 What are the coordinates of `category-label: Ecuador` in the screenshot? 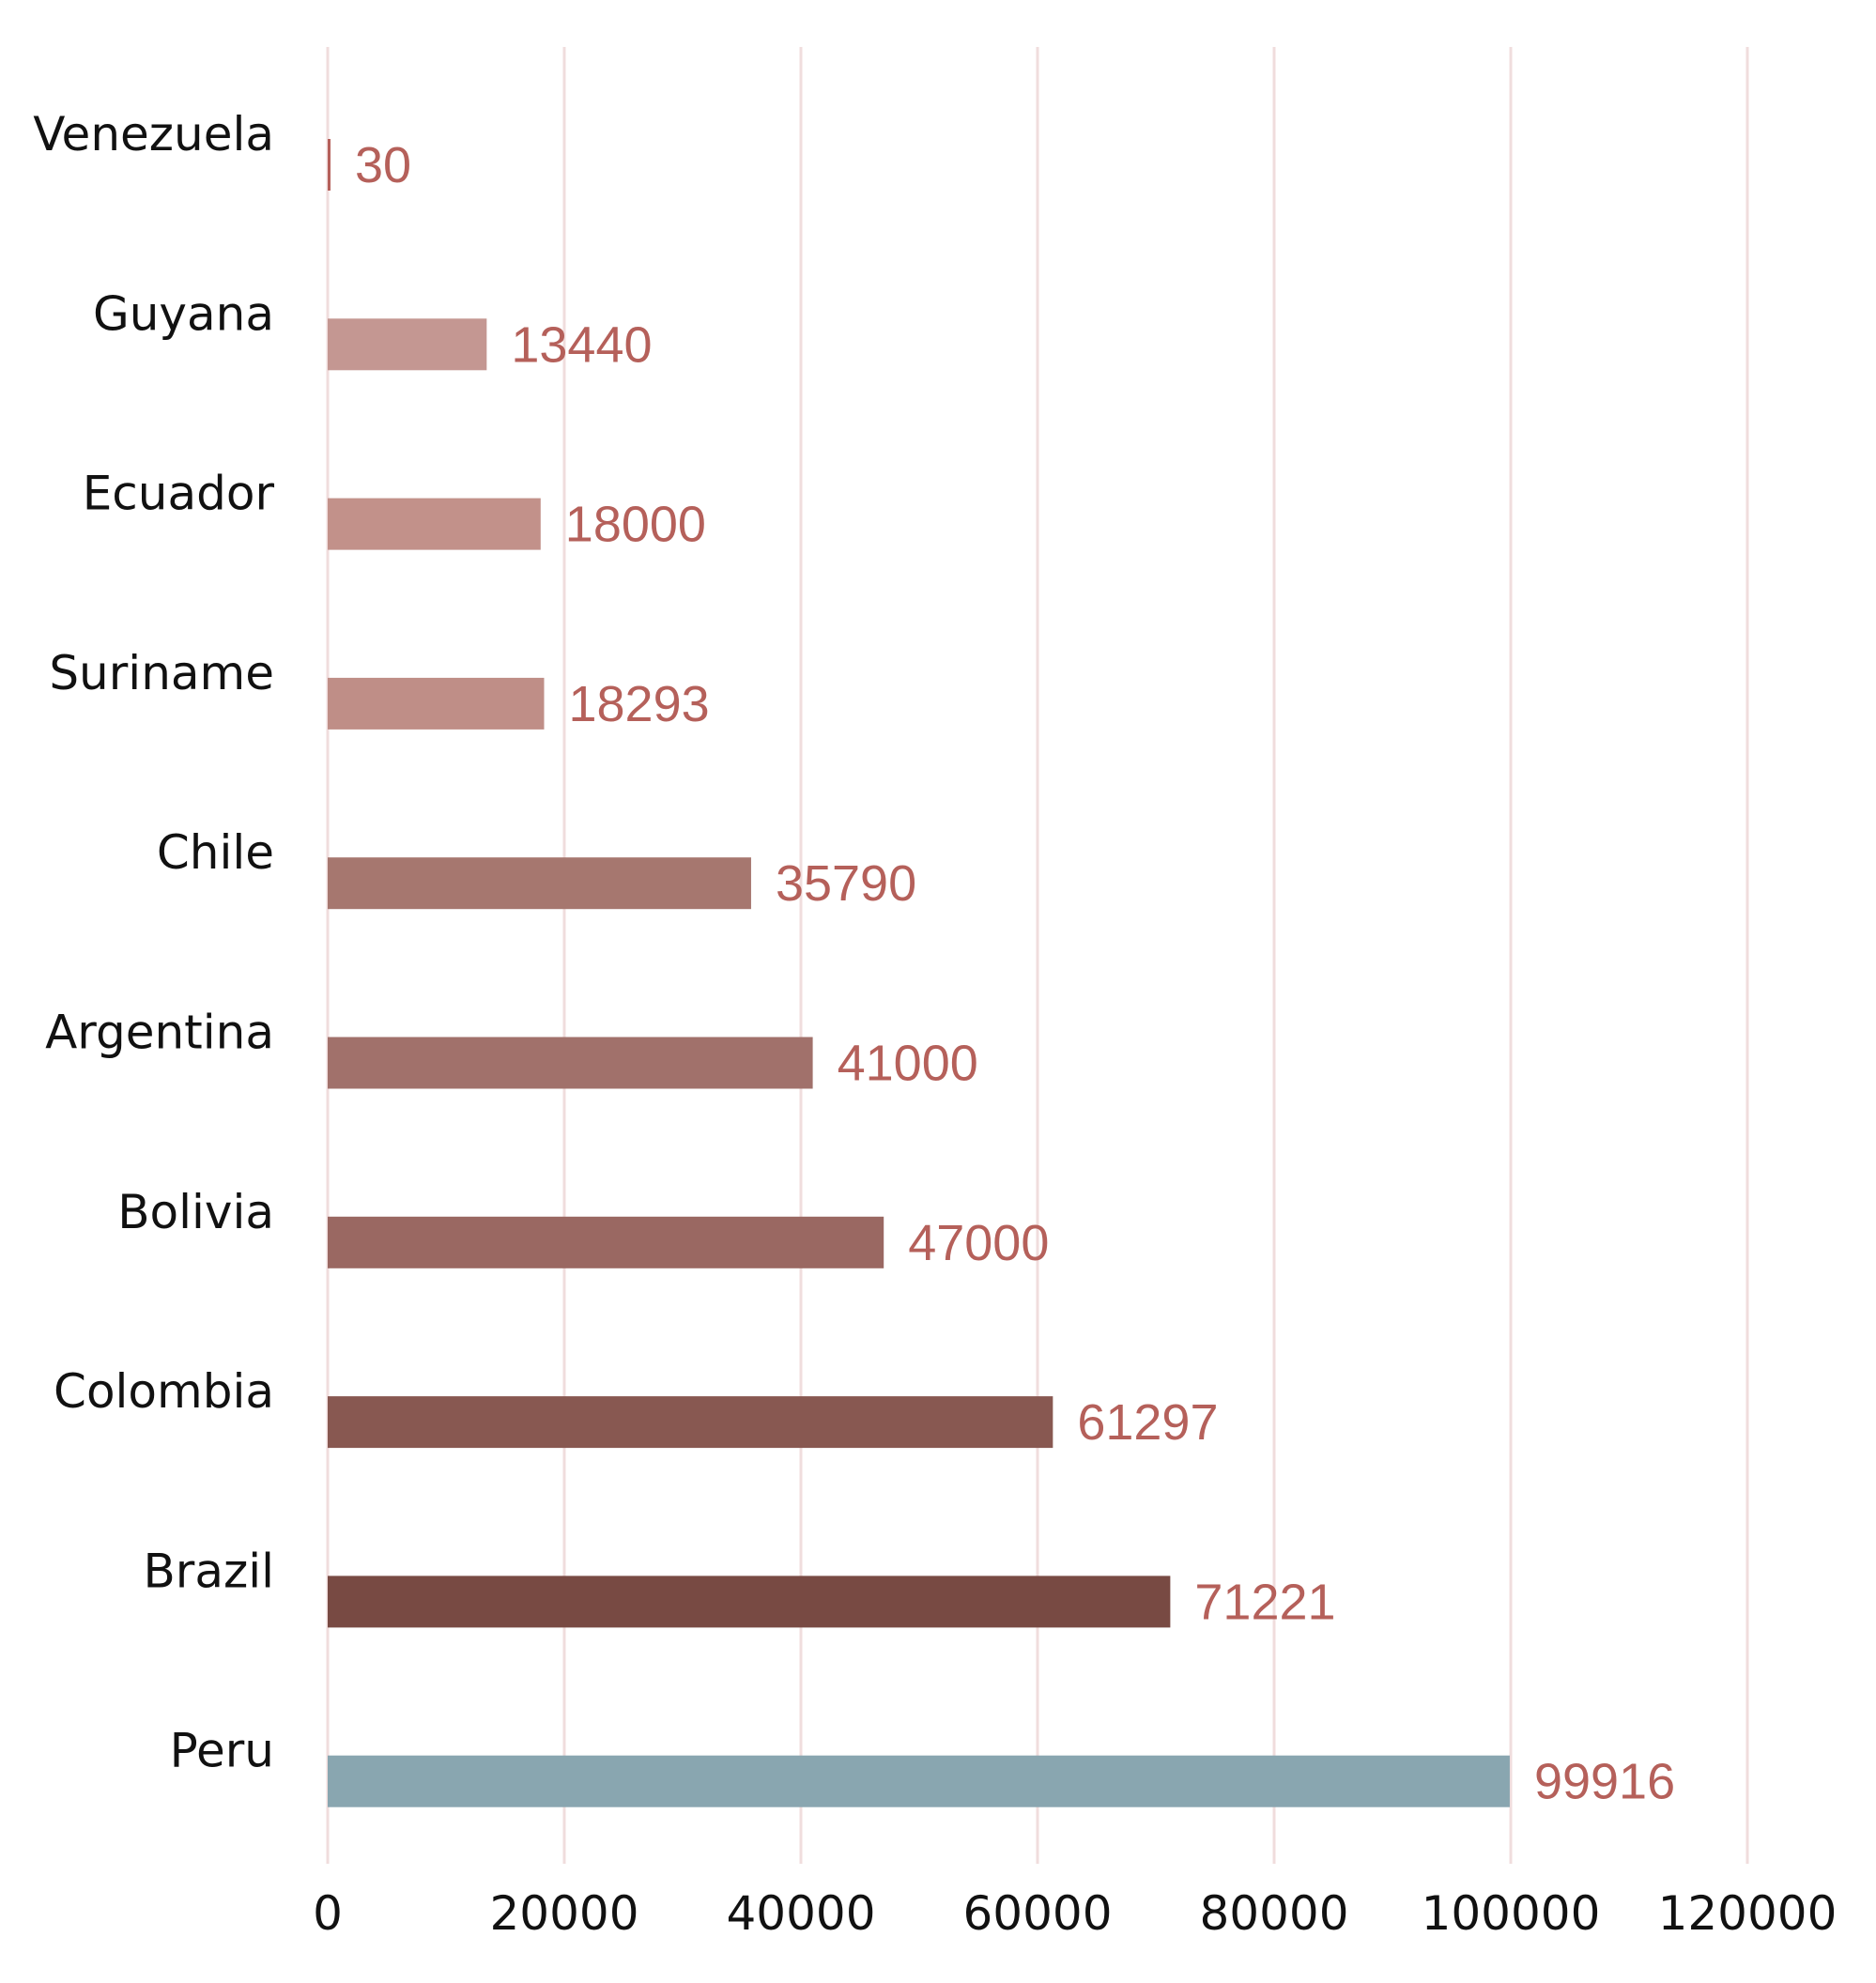 It's located at (179, 494).